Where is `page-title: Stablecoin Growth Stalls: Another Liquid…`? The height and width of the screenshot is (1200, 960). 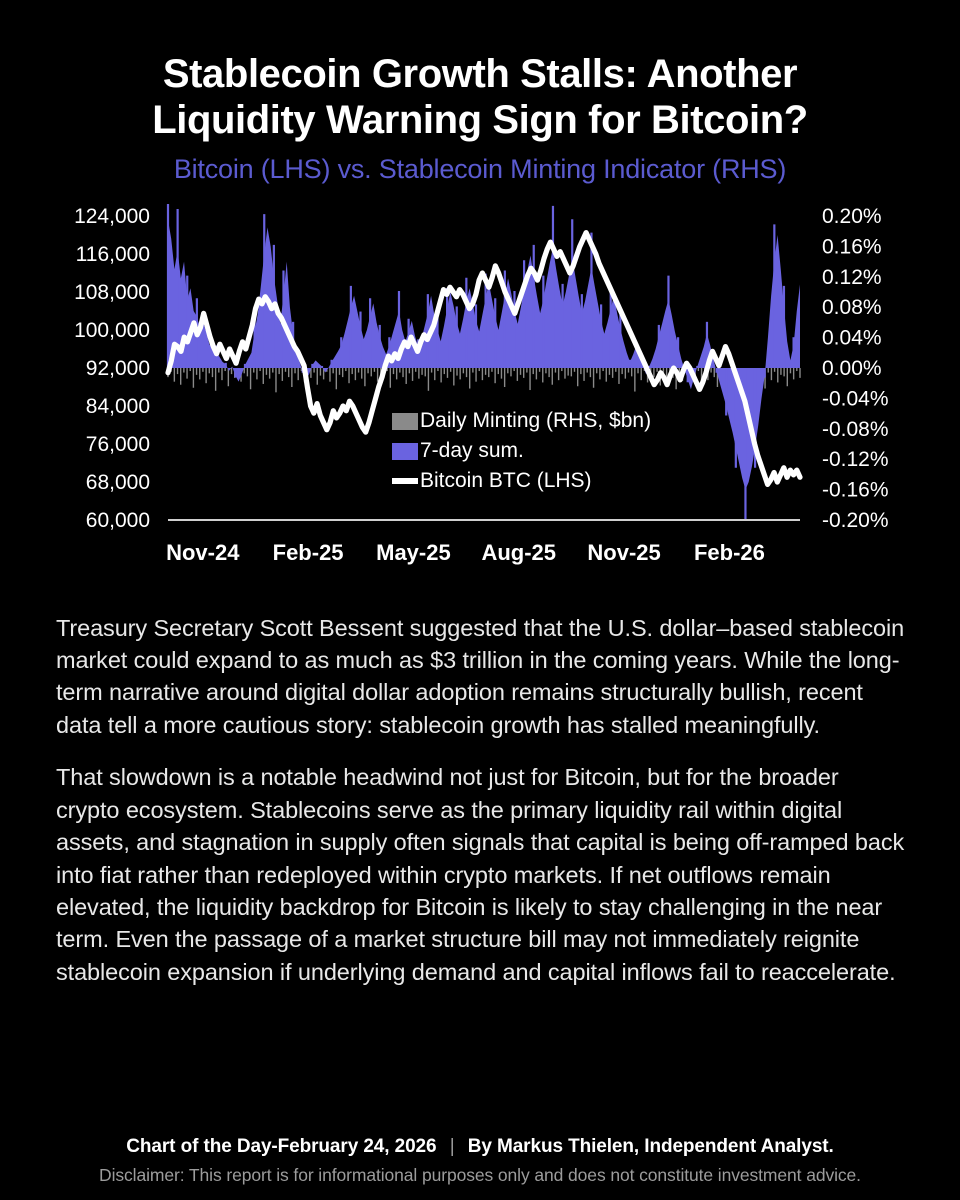
page-title: Stablecoin Growth Stalls: Another Liquid… is located at coordinates (480, 97).